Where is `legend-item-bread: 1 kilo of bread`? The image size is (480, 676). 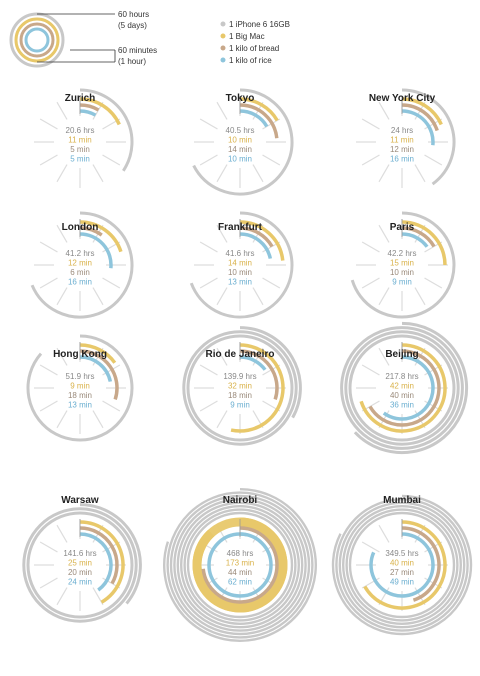 legend-item-bread: 1 kilo of bread is located at coordinates (254, 48).